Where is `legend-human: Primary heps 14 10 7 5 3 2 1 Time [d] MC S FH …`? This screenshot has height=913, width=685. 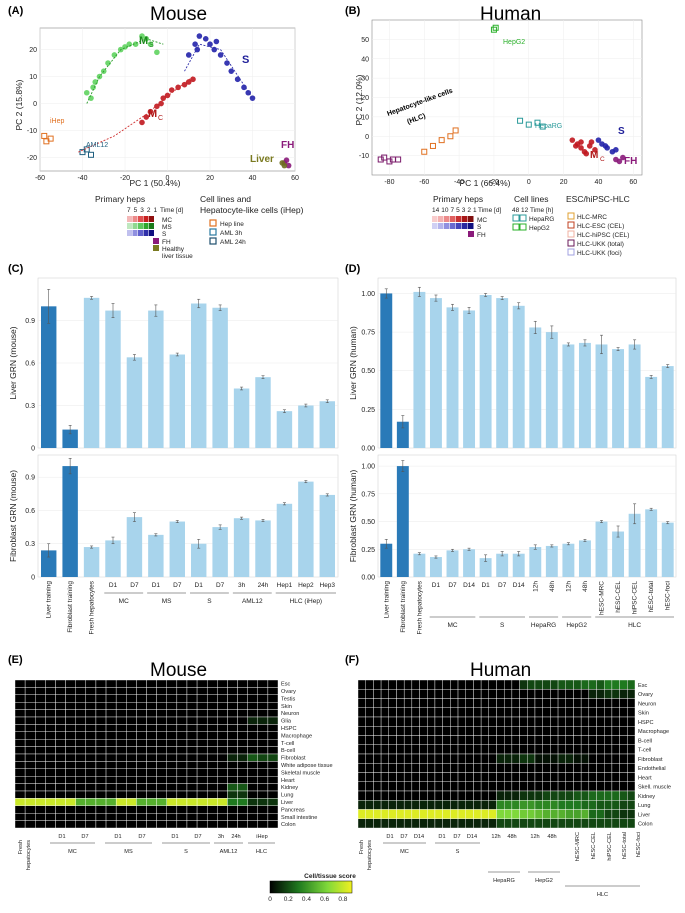
legend-human: Primary heps 14 10 7 5 3 2 1 Time [d] MC S FH … is located at coordinates (531, 225).